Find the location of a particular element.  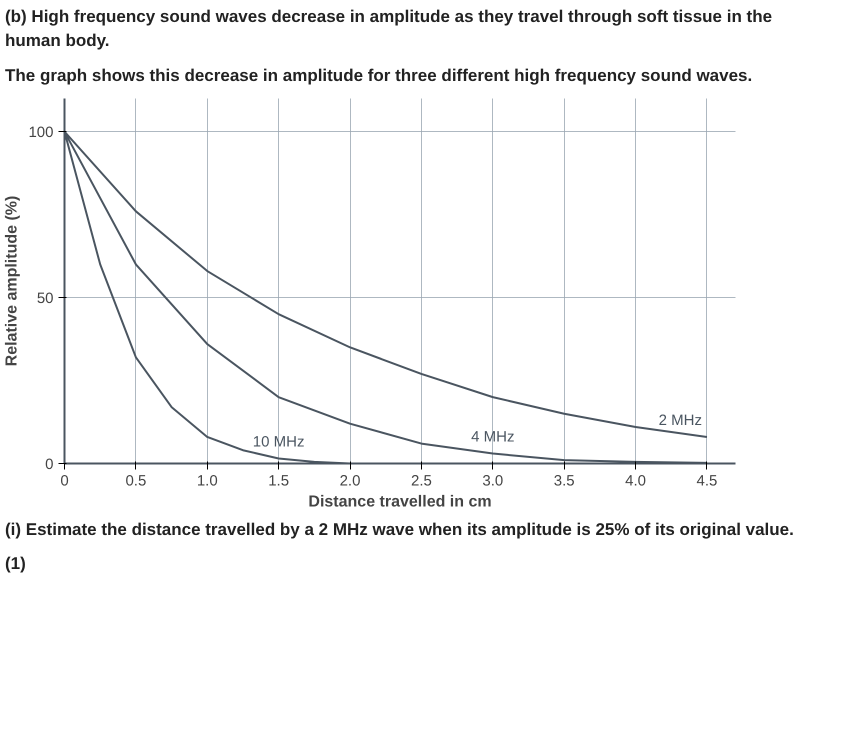

chart-title: (b) High frequency sound waves decrease in amplitude as they travel through soft tissue in the human body. is located at coordinates (389, 29).